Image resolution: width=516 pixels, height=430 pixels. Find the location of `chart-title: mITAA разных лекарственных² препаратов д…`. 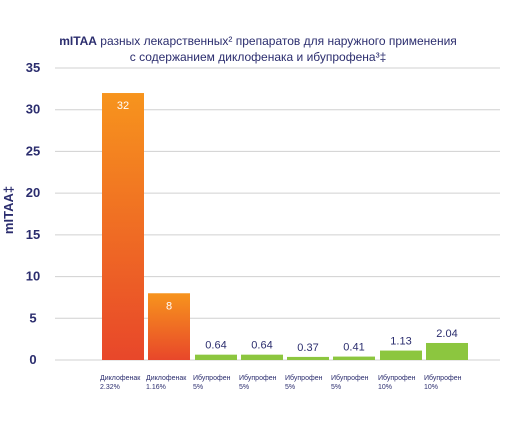

chart-title: mITAA разных лекарственных² препаратов д… is located at coordinates (258, 49).